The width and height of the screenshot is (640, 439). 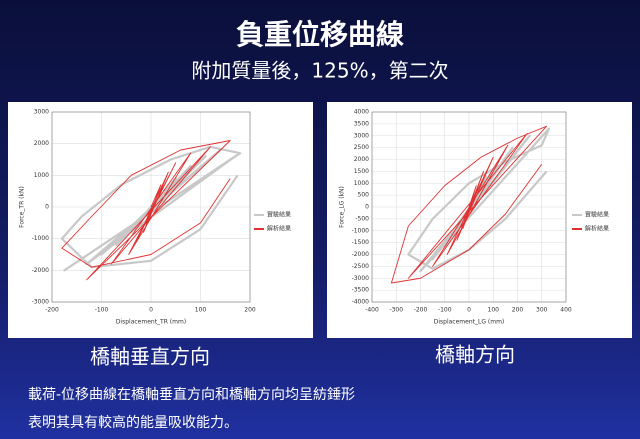 What do you see at coordinates (364, 195) in the screenshot?
I see `y-tick-label: 500` at bounding box center [364, 195].